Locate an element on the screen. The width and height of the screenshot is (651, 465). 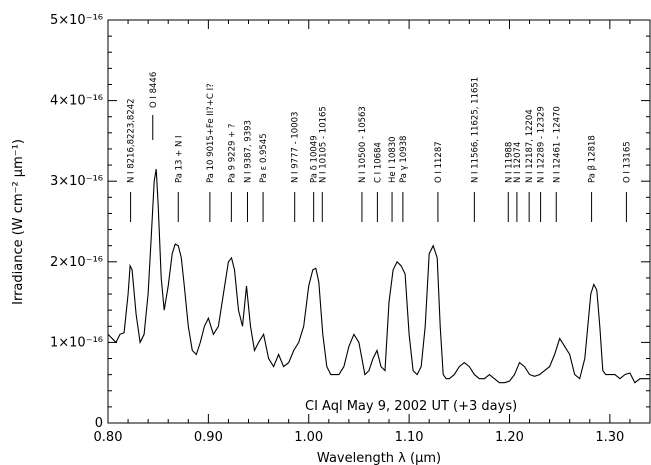
line-id-label: He I 10830 is located at coordinates (393, 159).